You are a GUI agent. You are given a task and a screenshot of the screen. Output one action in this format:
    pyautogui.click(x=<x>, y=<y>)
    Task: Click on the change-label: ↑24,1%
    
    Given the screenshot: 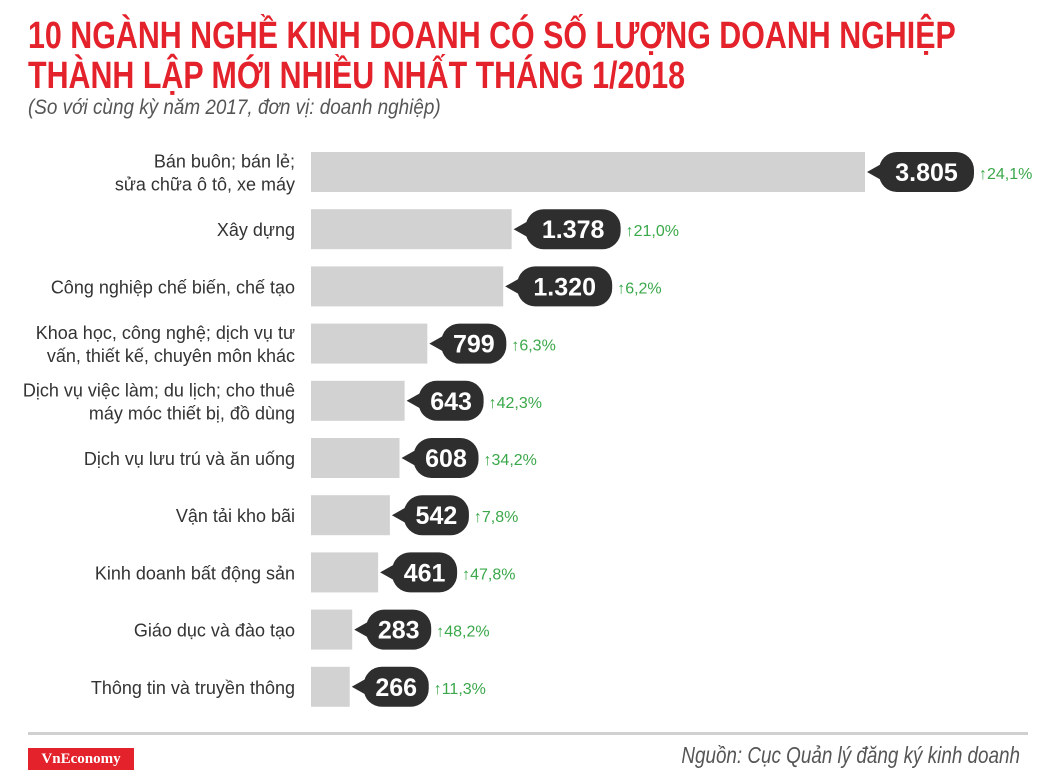 What is the action you would take?
    pyautogui.click(x=1005, y=174)
    